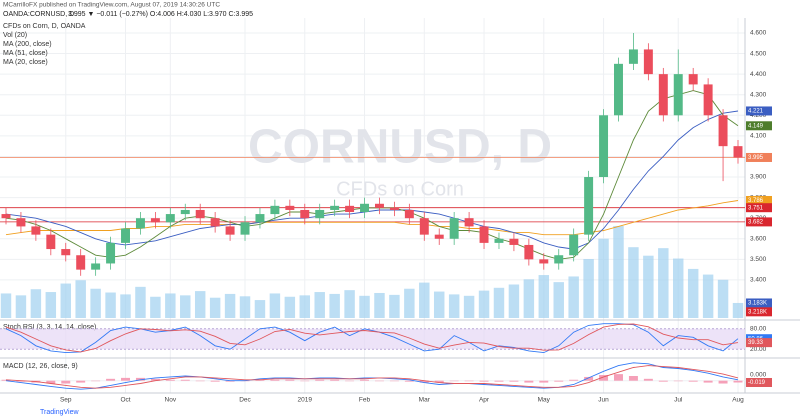  I want to click on macd-title: MACD (12, 26, close, 9), so click(40, 366).